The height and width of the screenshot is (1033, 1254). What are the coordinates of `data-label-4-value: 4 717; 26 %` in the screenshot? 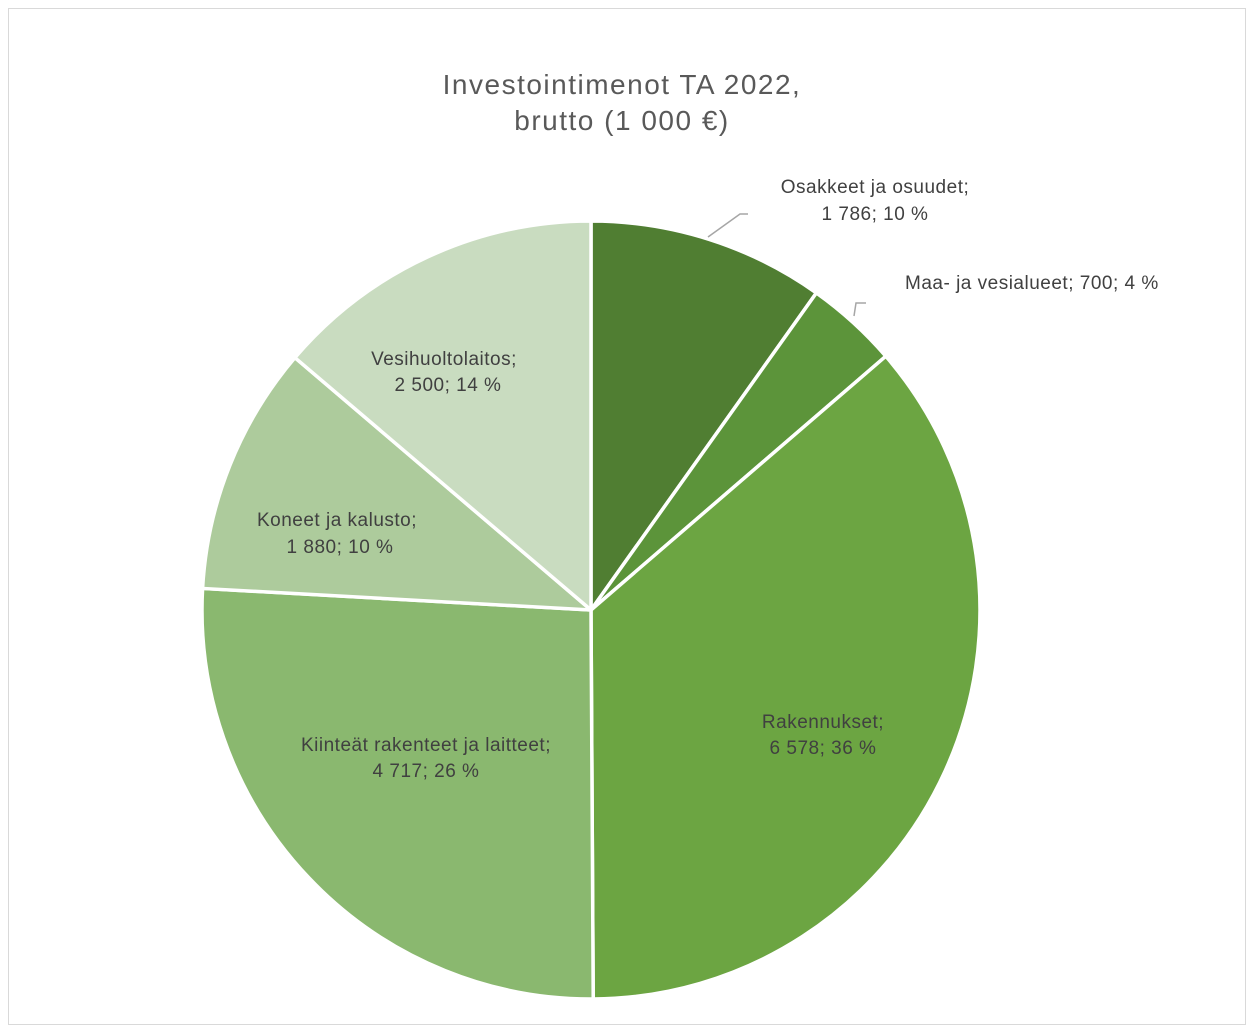 It's located at (426, 771).